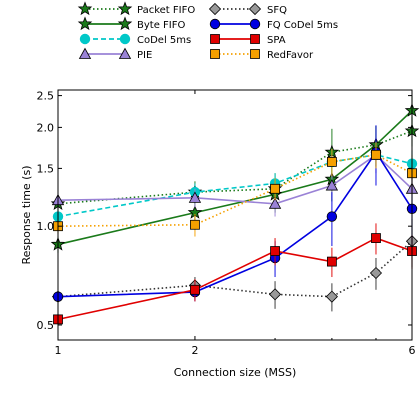 The height and width of the screenshot is (399, 420). Describe the element at coordinates (46, 96) in the screenshot. I see `y-tick-label: 2.5` at that location.